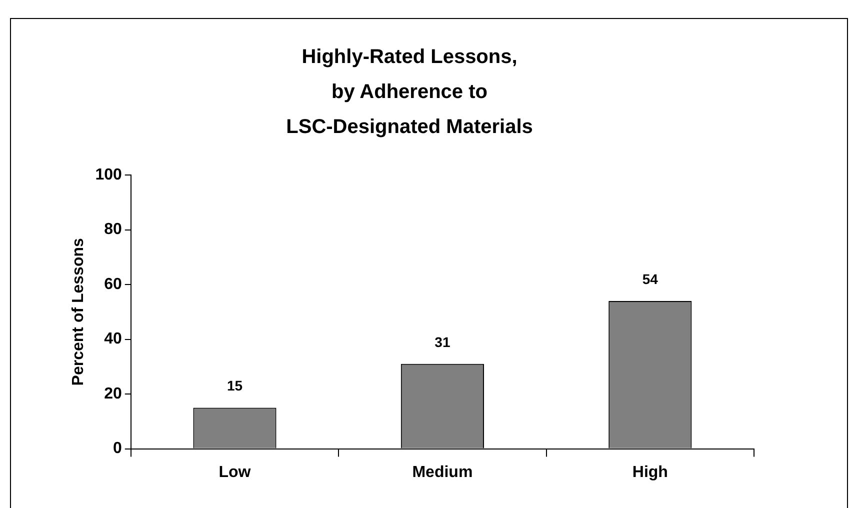 The height and width of the screenshot is (508, 854). What do you see at coordinates (117, 449) in the screenshot?
I see `y-tick-label: 0` at bounding box center [117, 449].